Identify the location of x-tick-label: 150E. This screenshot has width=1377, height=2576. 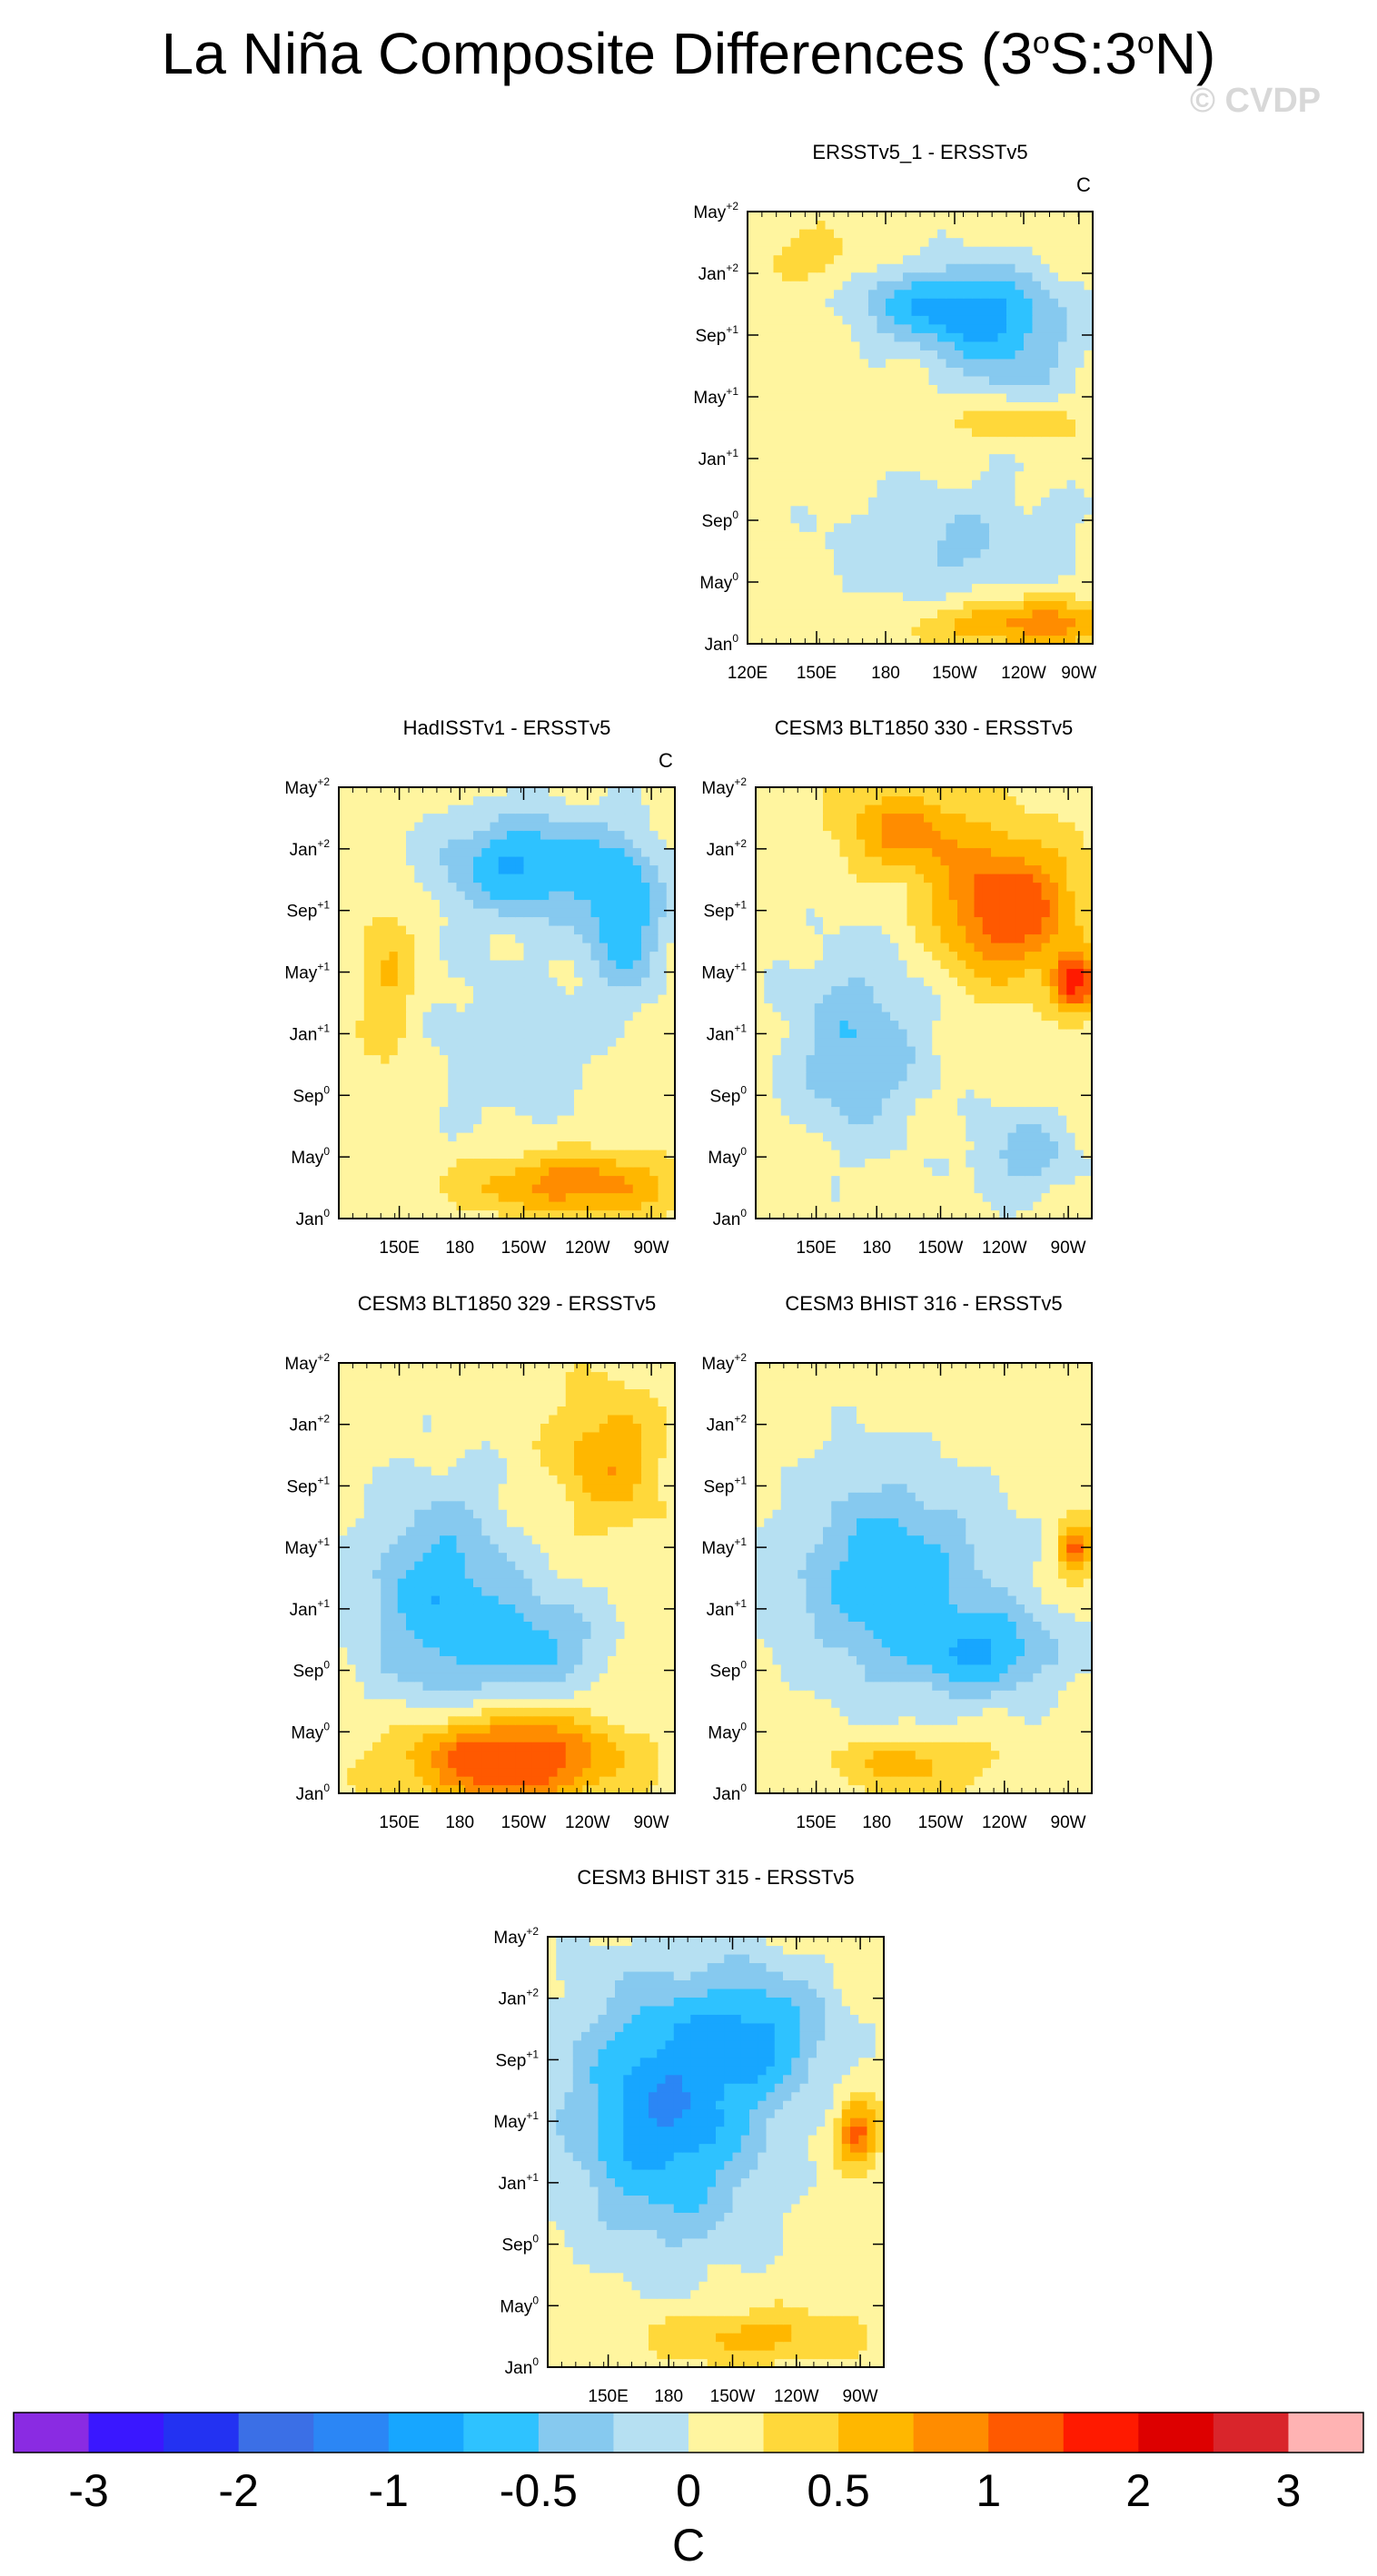
(817, 673).